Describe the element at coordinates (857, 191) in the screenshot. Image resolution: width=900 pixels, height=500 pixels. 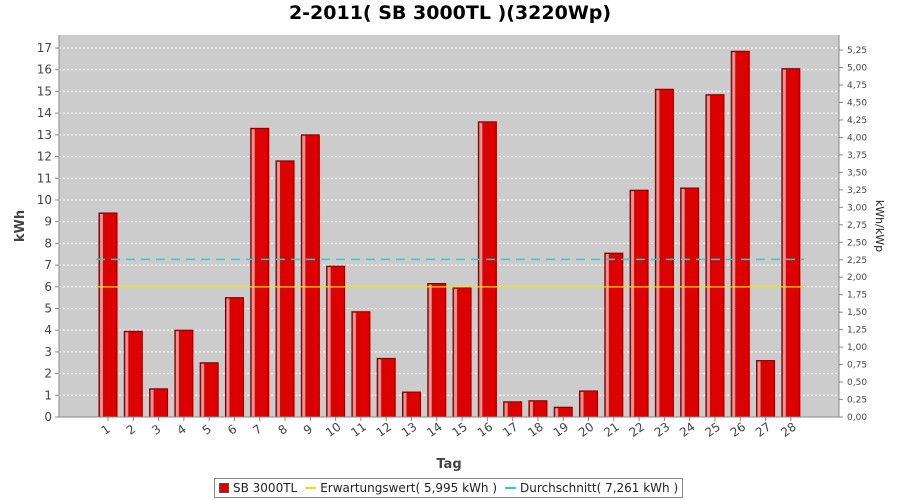
I see `y2-tick-label: 3,25` at that location.